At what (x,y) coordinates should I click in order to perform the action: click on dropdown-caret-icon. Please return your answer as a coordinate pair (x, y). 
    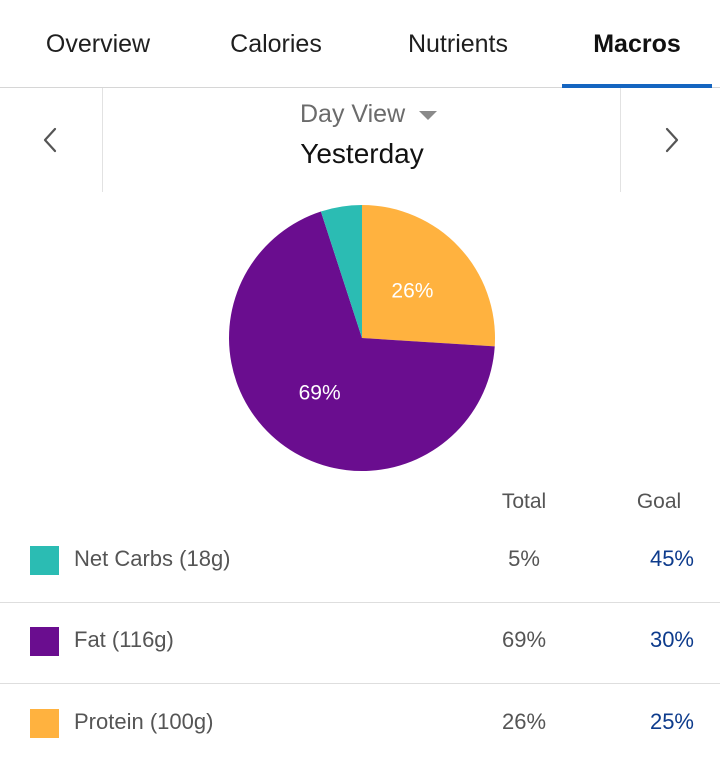
    Looking at the image, I should click on (428, 115).